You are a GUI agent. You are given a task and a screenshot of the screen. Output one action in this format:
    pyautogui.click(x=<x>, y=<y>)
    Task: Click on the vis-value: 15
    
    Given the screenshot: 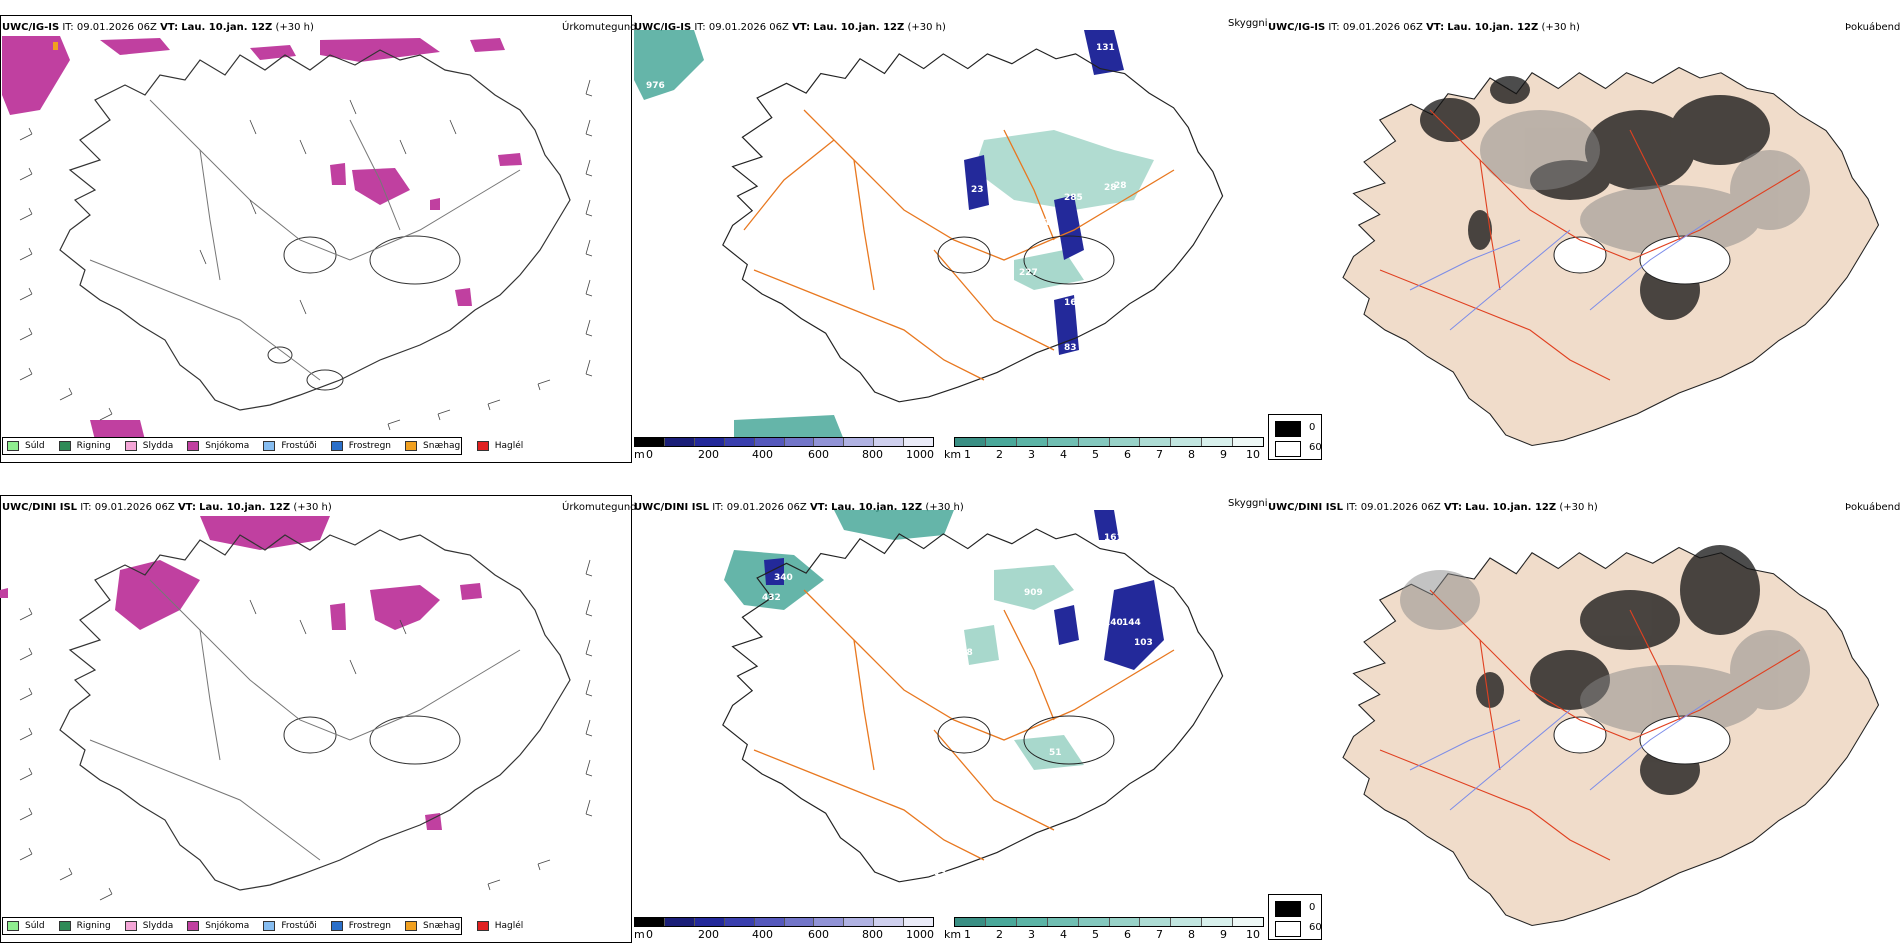 What is the action you would take?
    pyautogui.click(x=940, y=403)
    